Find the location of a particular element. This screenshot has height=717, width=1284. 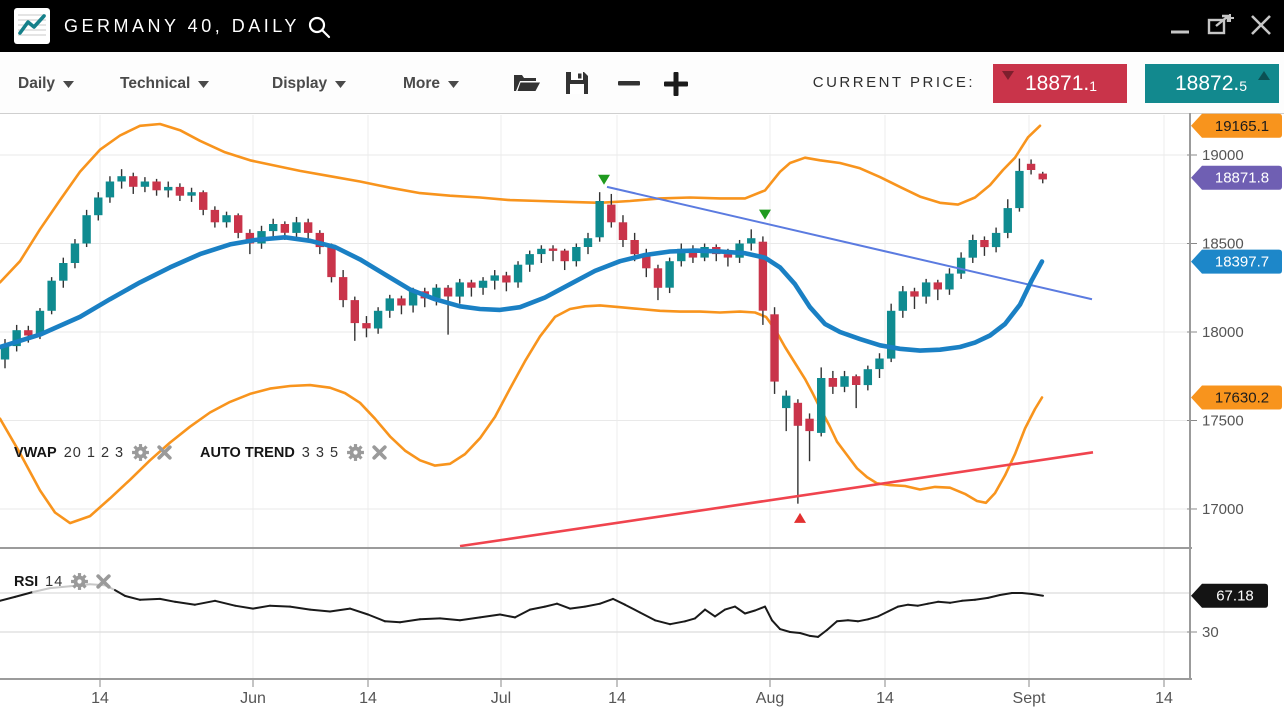

menu-display: Display is located at coordinates (309, 84).